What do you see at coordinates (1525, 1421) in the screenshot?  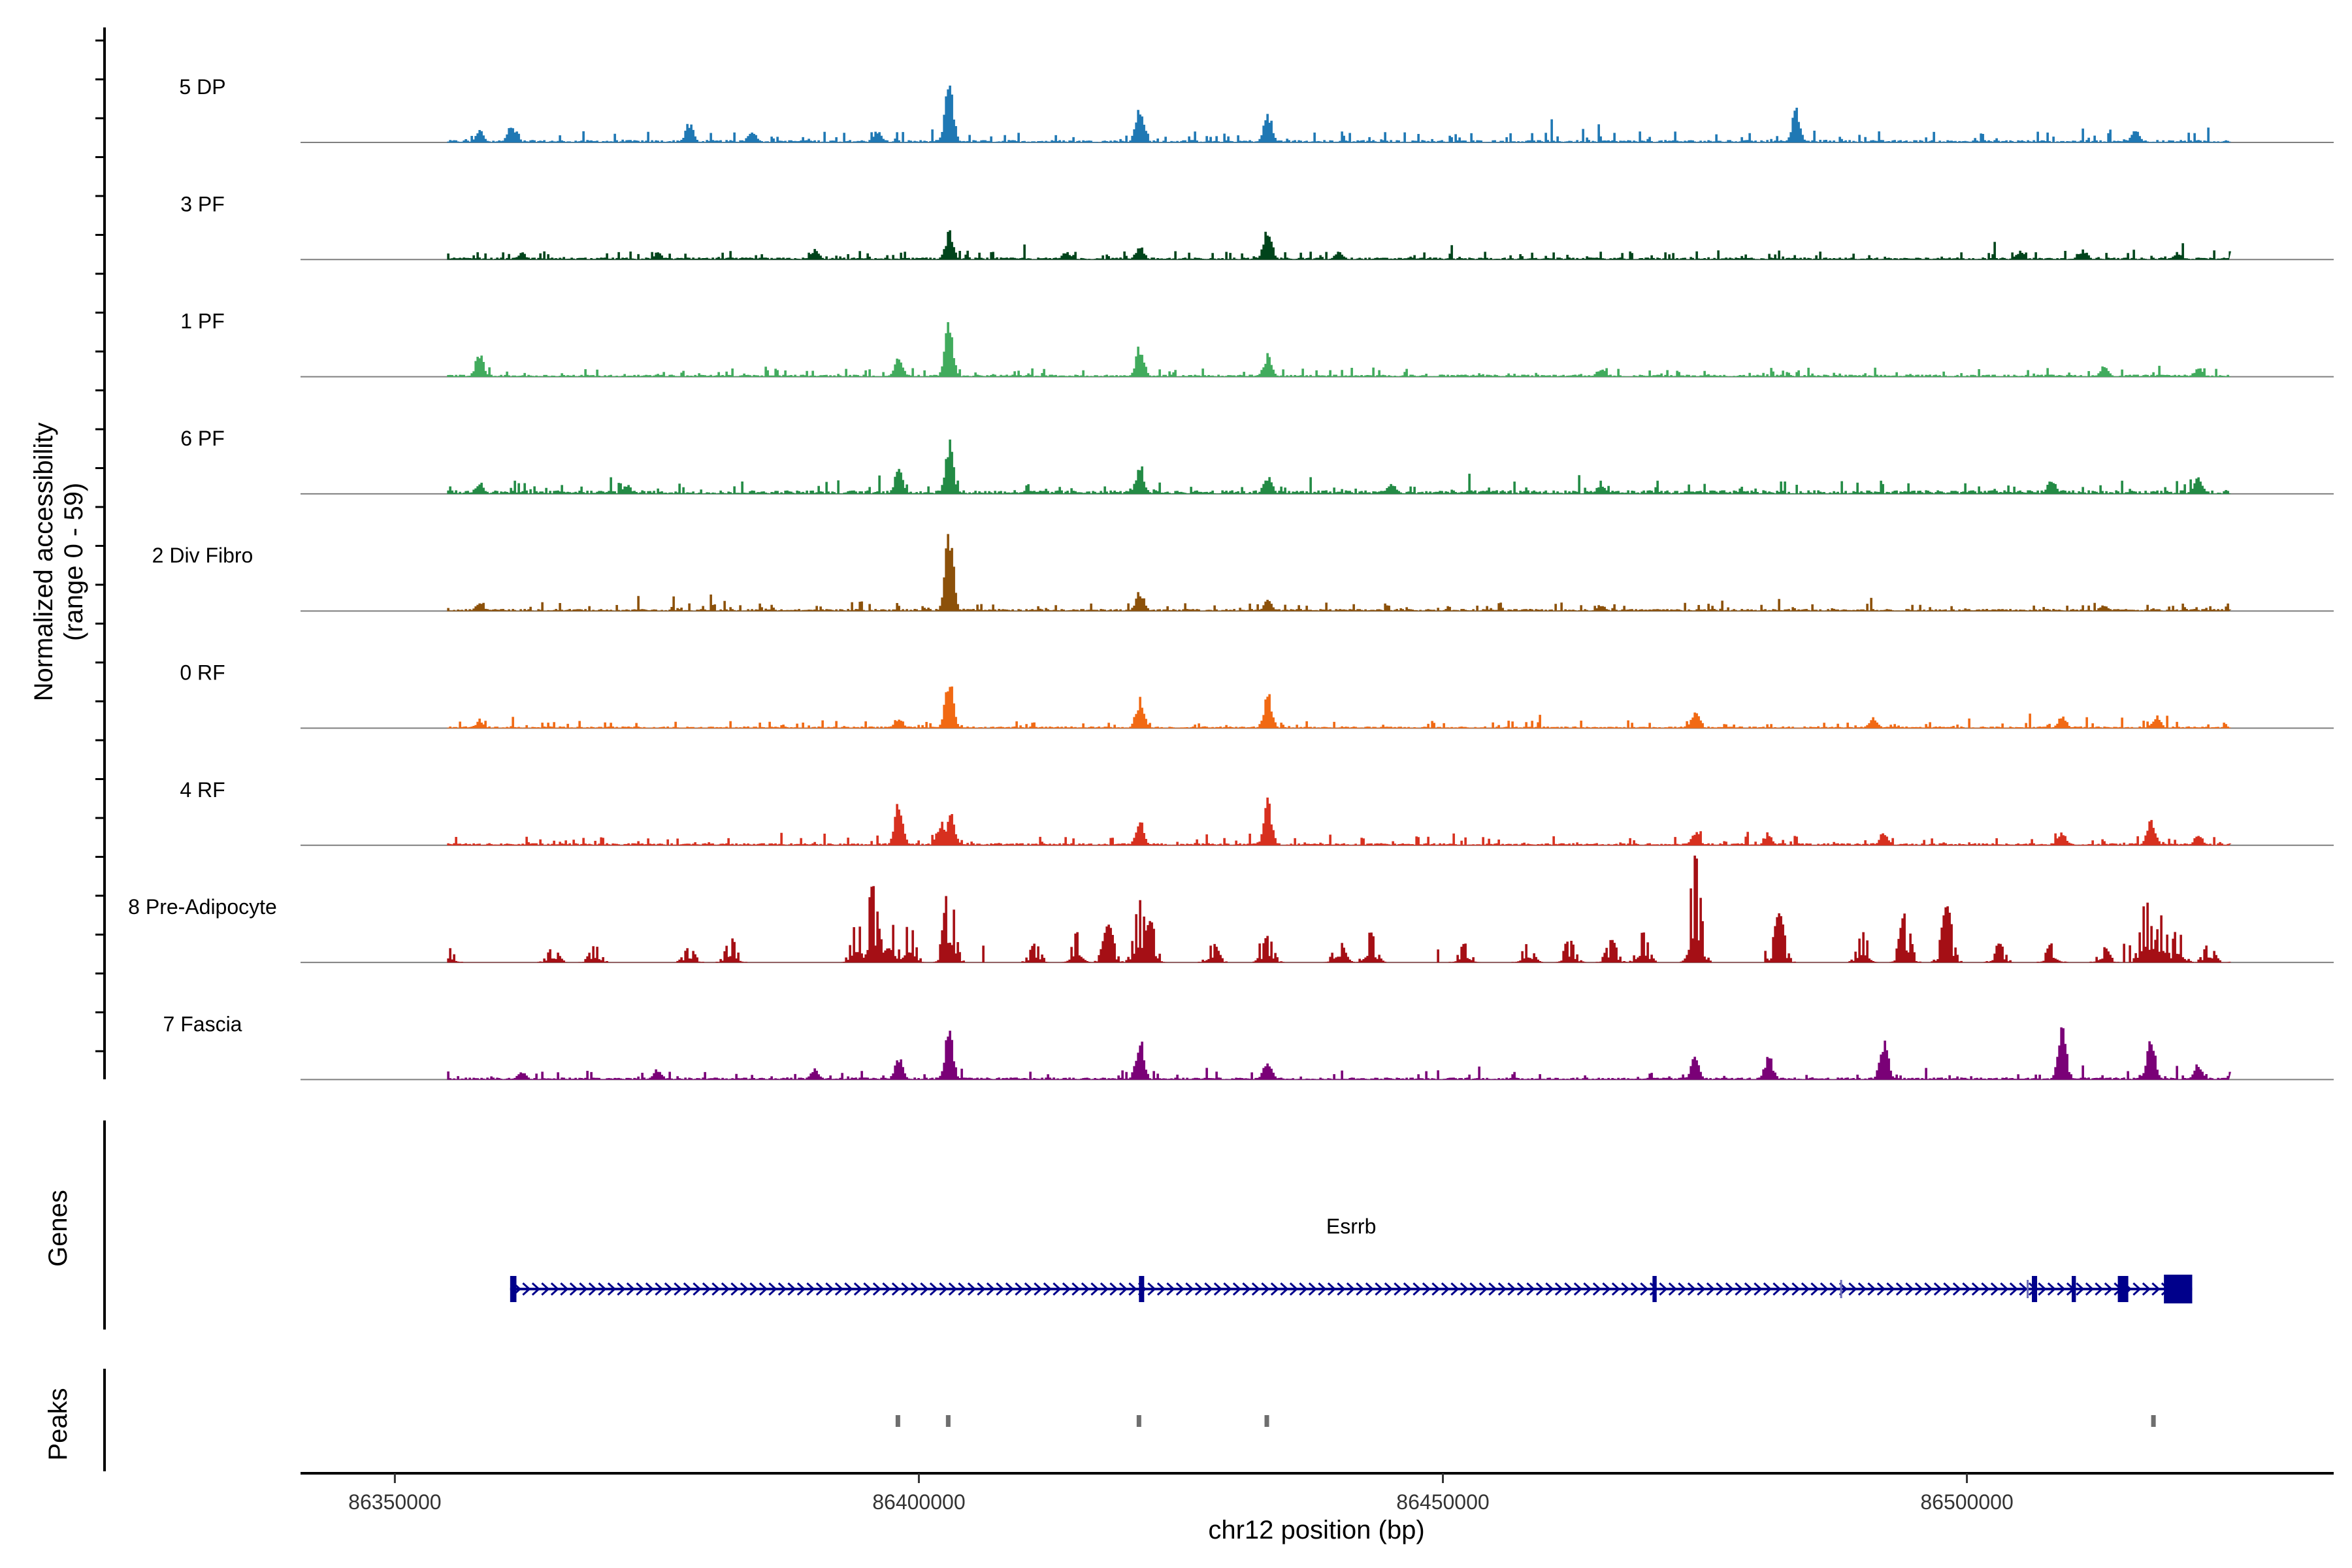 I see `peak-marks` at bounding box center [1525, 1421].